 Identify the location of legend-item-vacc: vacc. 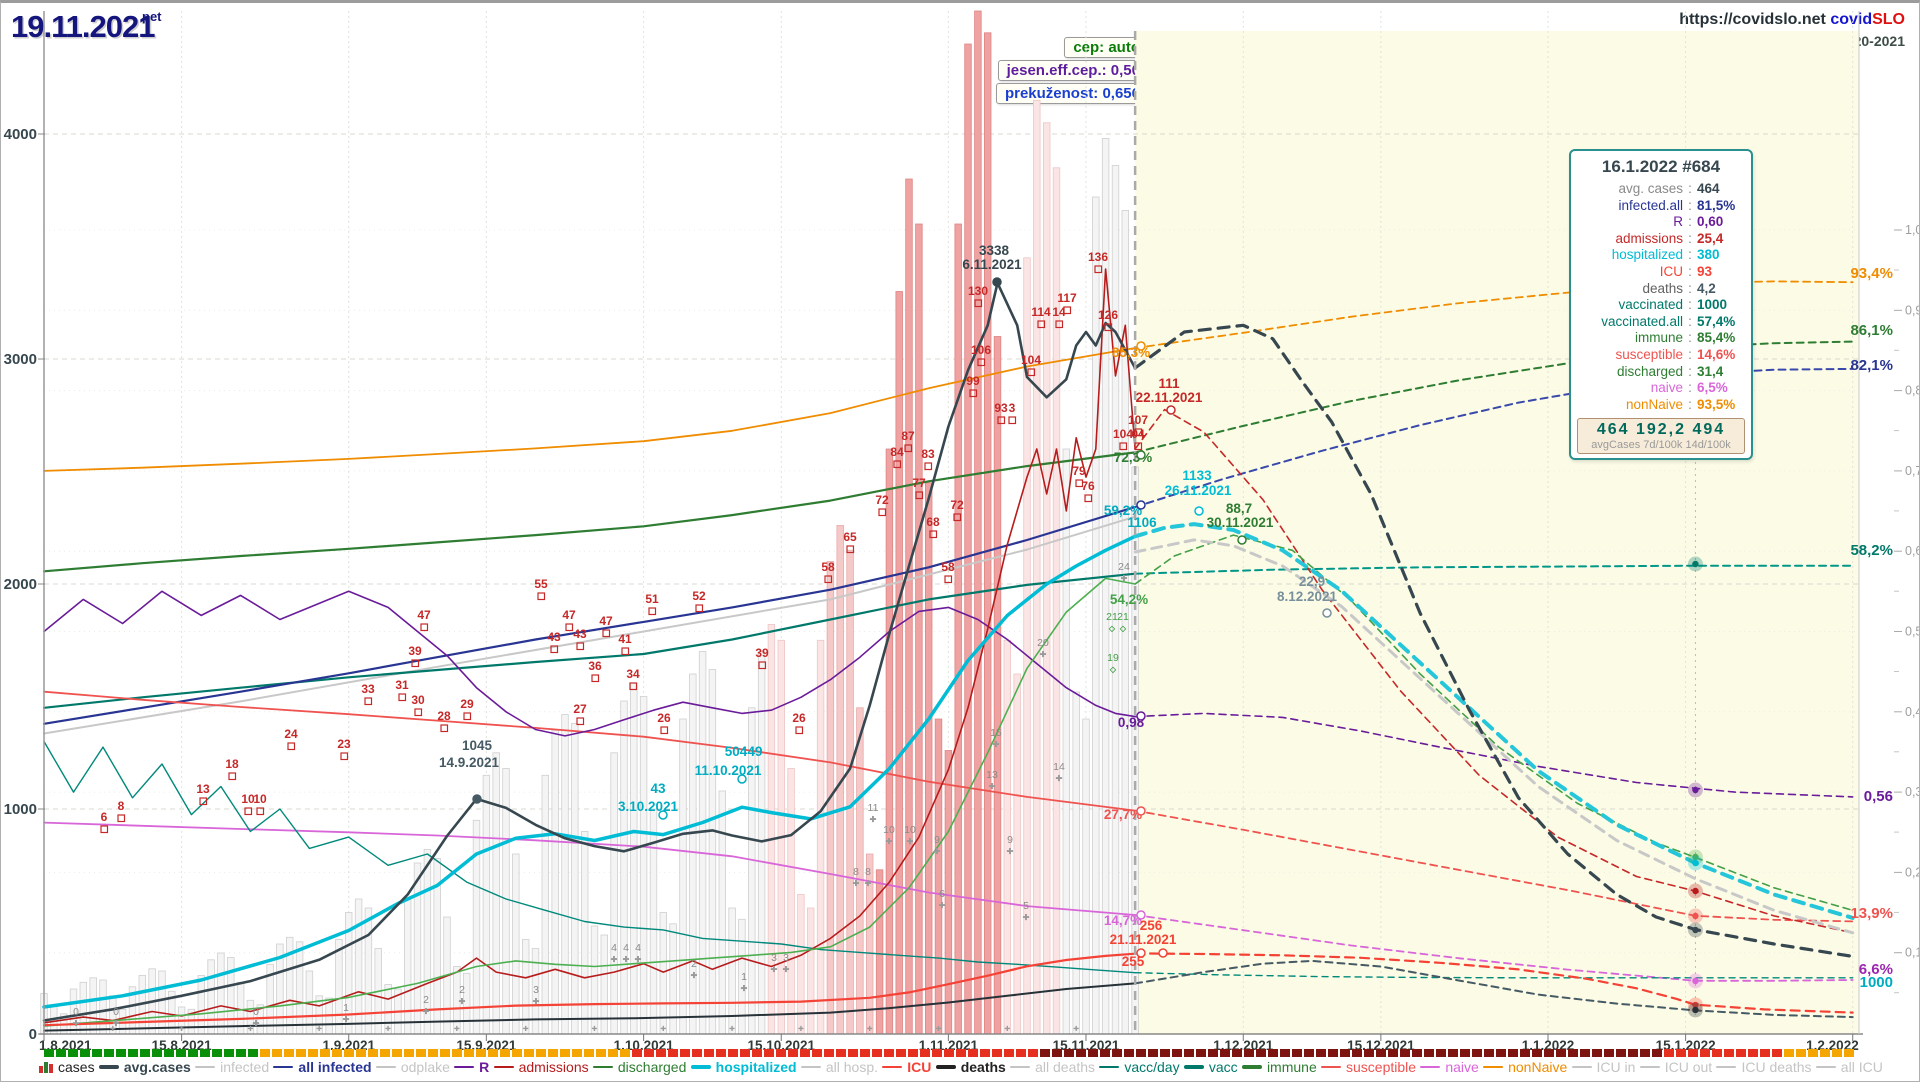
(1210, 1067).